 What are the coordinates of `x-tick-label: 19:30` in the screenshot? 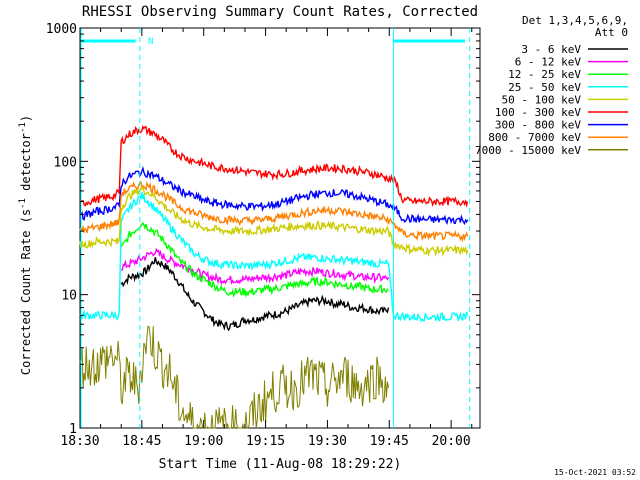 It's located at (327, 441).